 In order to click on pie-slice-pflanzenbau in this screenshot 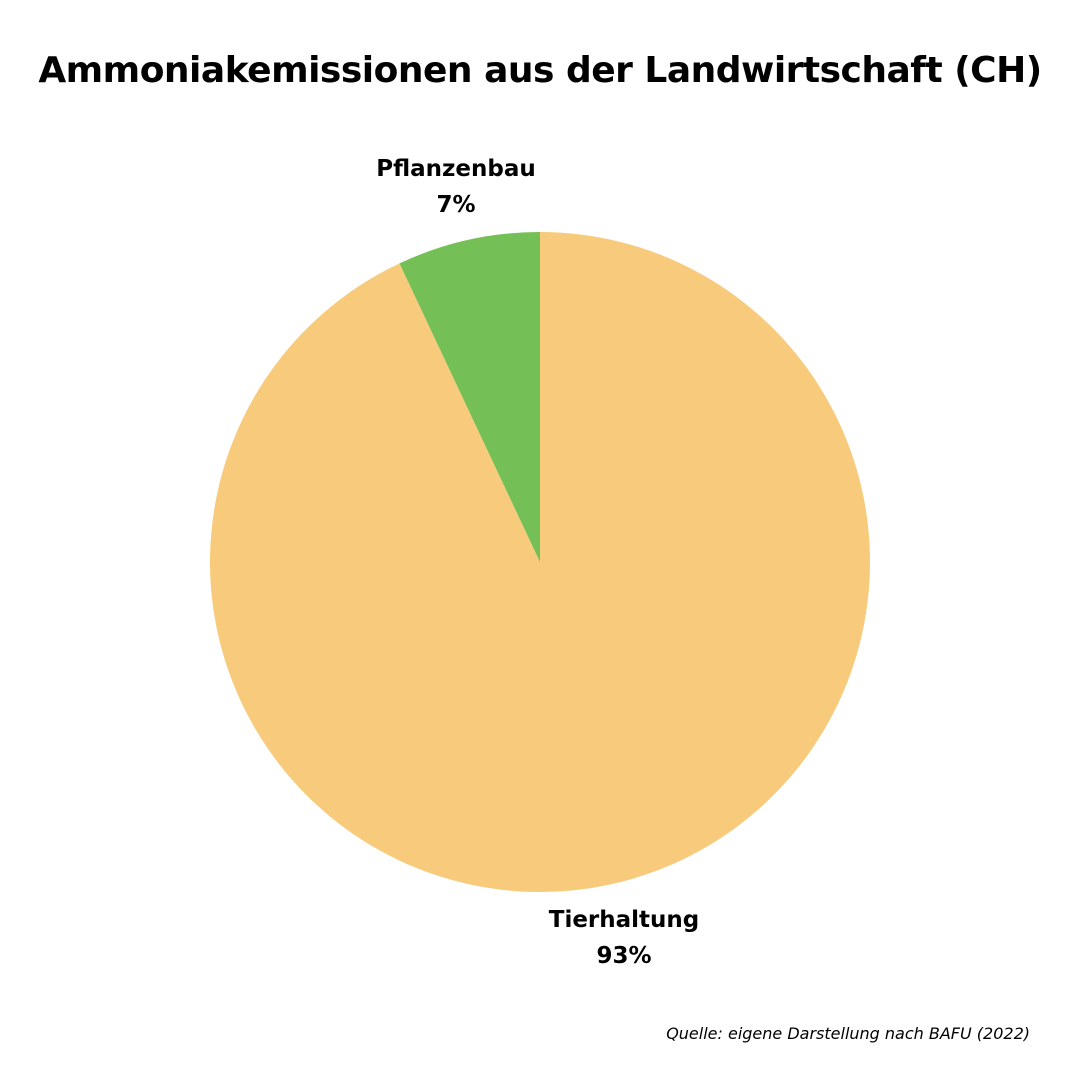, I will do `click(469, 397)`.